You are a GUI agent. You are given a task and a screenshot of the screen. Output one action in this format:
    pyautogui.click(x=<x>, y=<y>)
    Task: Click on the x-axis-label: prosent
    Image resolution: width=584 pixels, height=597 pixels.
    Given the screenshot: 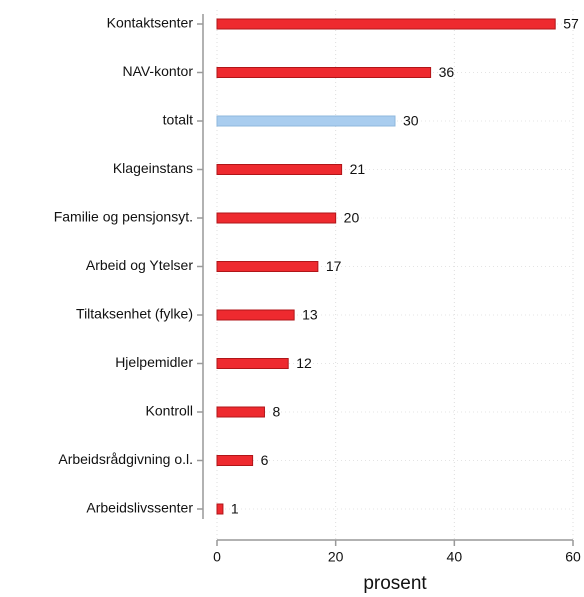 What is the action you would take?
    pyautogui.click(x=395, y=583)
    